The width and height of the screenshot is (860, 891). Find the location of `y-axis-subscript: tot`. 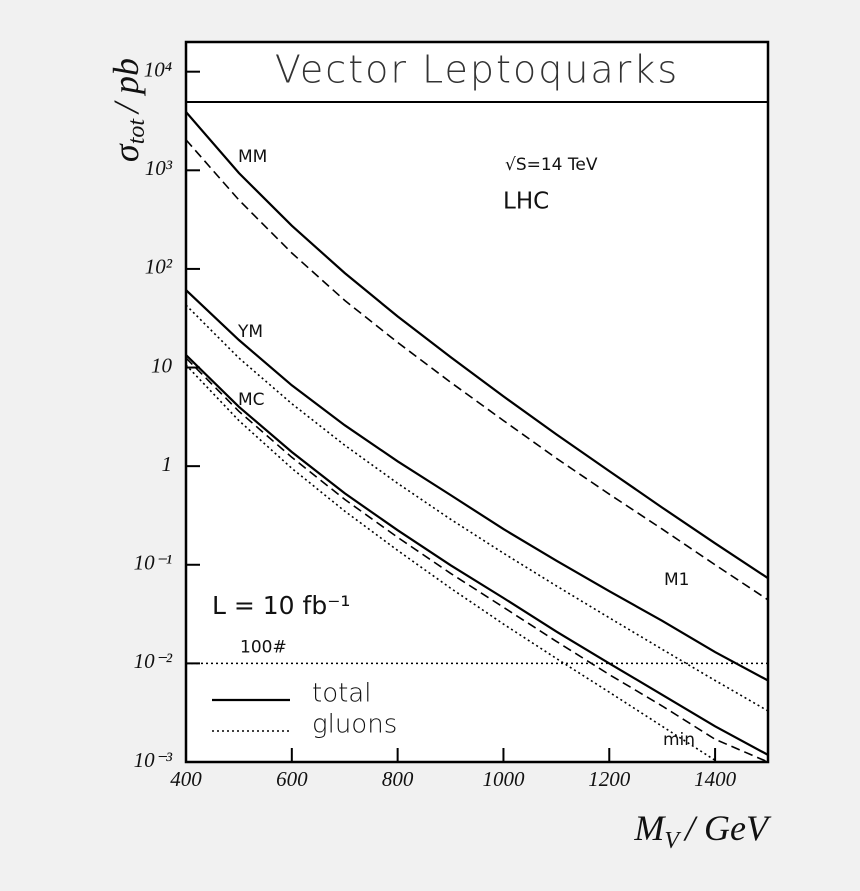

y-axis-subscript: tot is located at coordinates (137, 131).